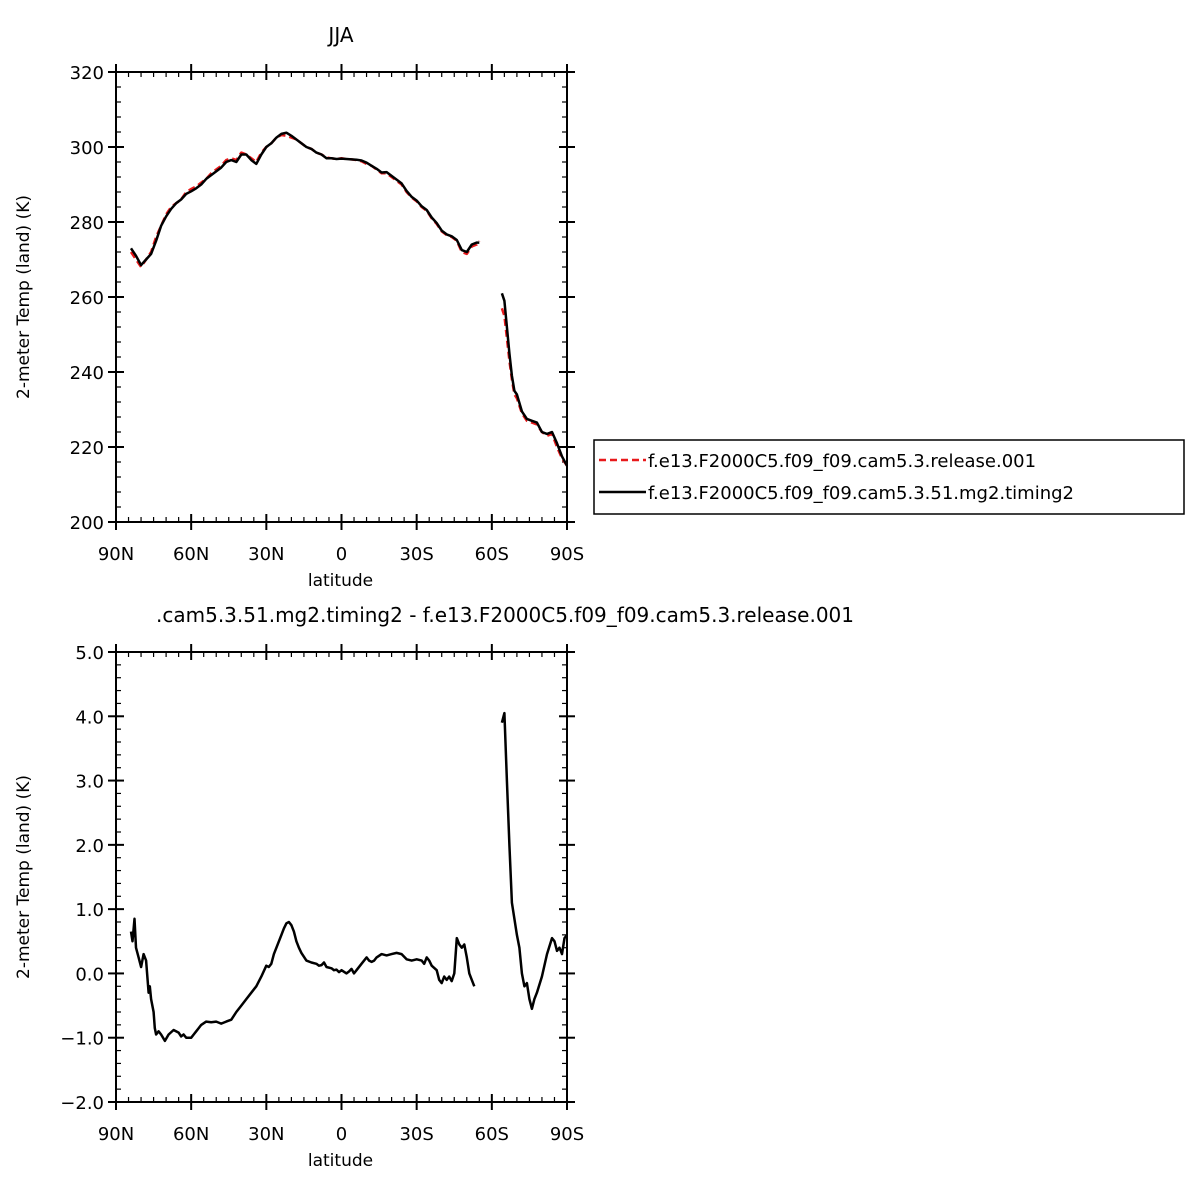 Image resolution: width=1199 pixels, height=1197 pixels. What do you see at coordinates (89, 974) in the screenshot?
I see `y-tick-label: 0.0` at bounding box center [89, 974].